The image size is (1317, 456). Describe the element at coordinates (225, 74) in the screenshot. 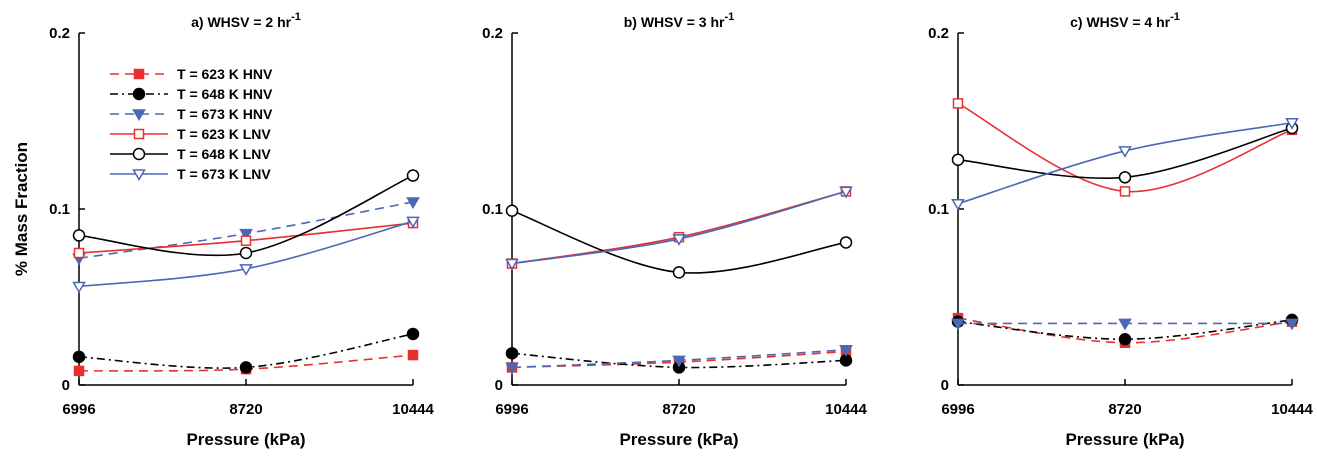

I see `legend-label: T = 623 K HNV` at that location.